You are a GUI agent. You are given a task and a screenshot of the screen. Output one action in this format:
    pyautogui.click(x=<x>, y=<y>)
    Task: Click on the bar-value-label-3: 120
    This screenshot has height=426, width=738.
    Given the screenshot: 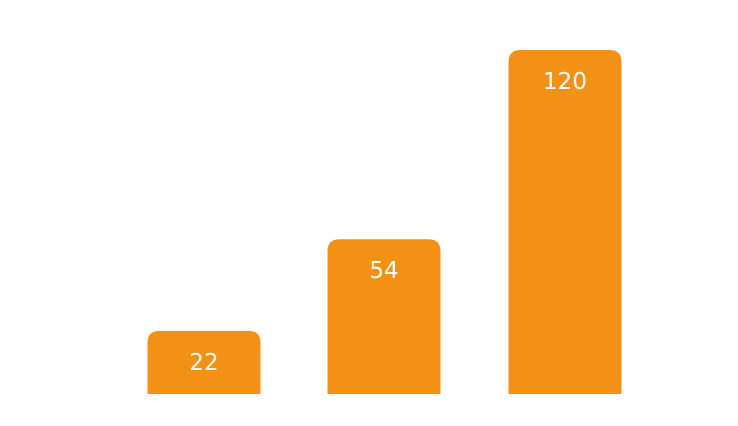 What is the action you would take?
    pyautogui.click(x=565, y=82)
    